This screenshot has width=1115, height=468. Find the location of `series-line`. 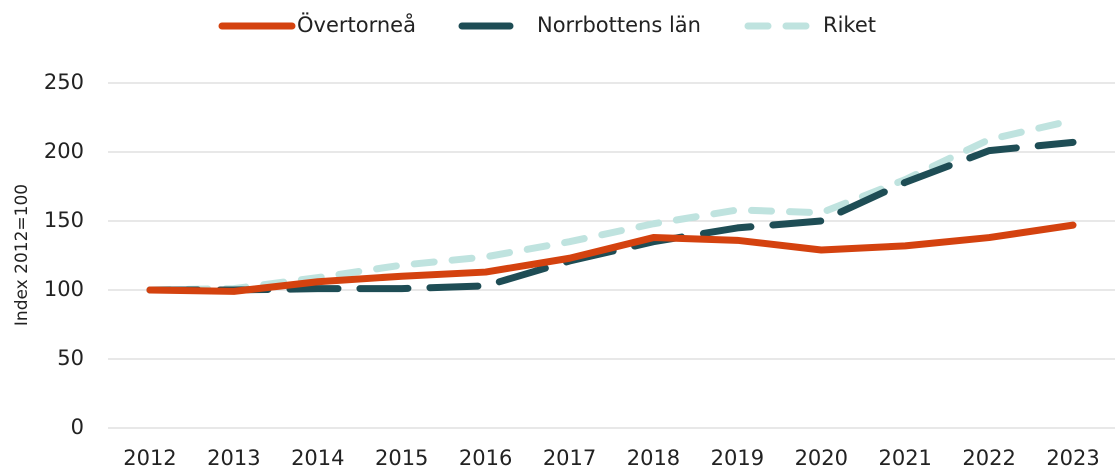

series-line is located at coordinates (611, 258).